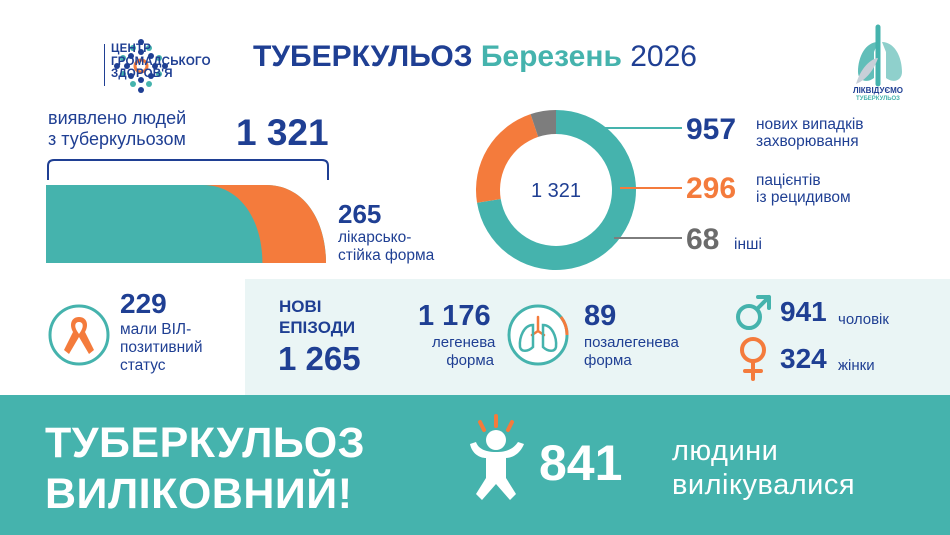  Describe the element at coordinates (807, 141) in the screenshot. I see `legend-new-cases-label-line-2: захворювання` at that location.